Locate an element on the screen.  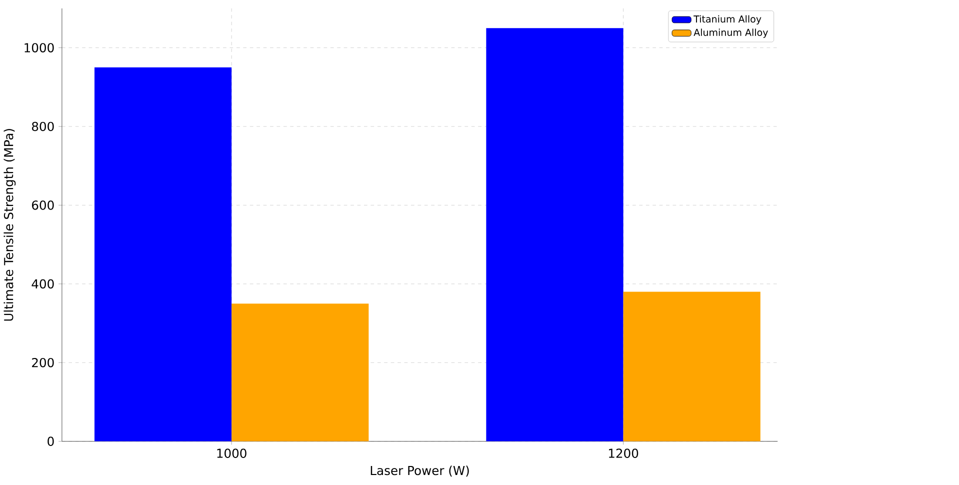
y-tick-label: 200 is located at coordinates (43, 363).